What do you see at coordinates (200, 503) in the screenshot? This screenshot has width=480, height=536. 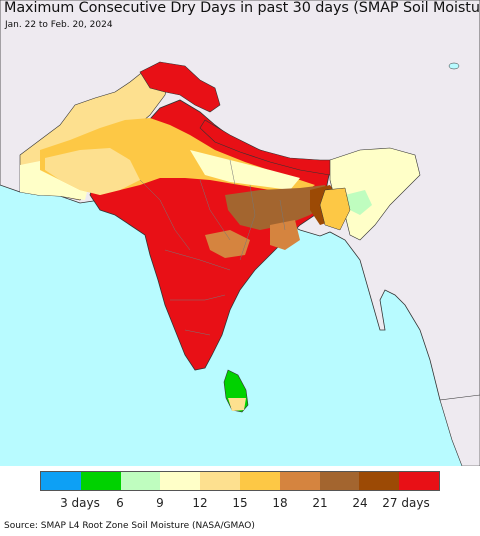 I see `legend-tick-label: 12` at bounding box center [200, 503].